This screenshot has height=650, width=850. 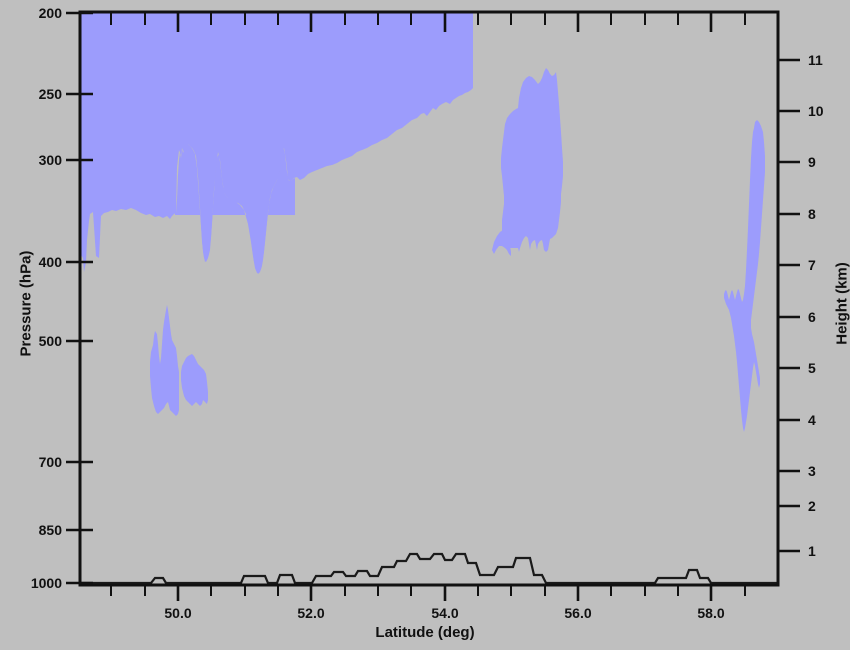 I want to click on height-tick-label-1: 1, so click(x=812, y=551).